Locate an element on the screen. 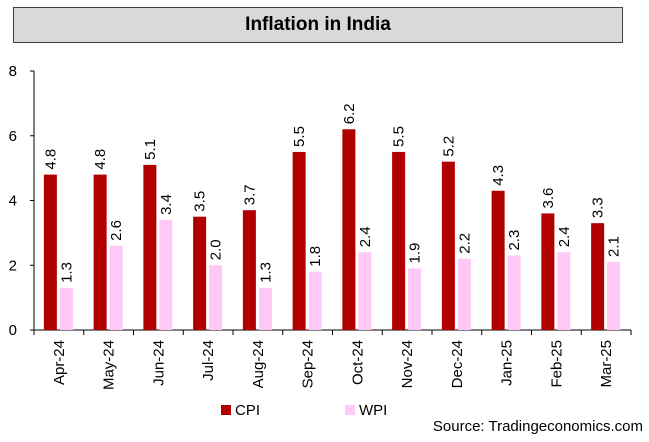  x-category-label: Aug-24 is located at coordinates (258, 364).